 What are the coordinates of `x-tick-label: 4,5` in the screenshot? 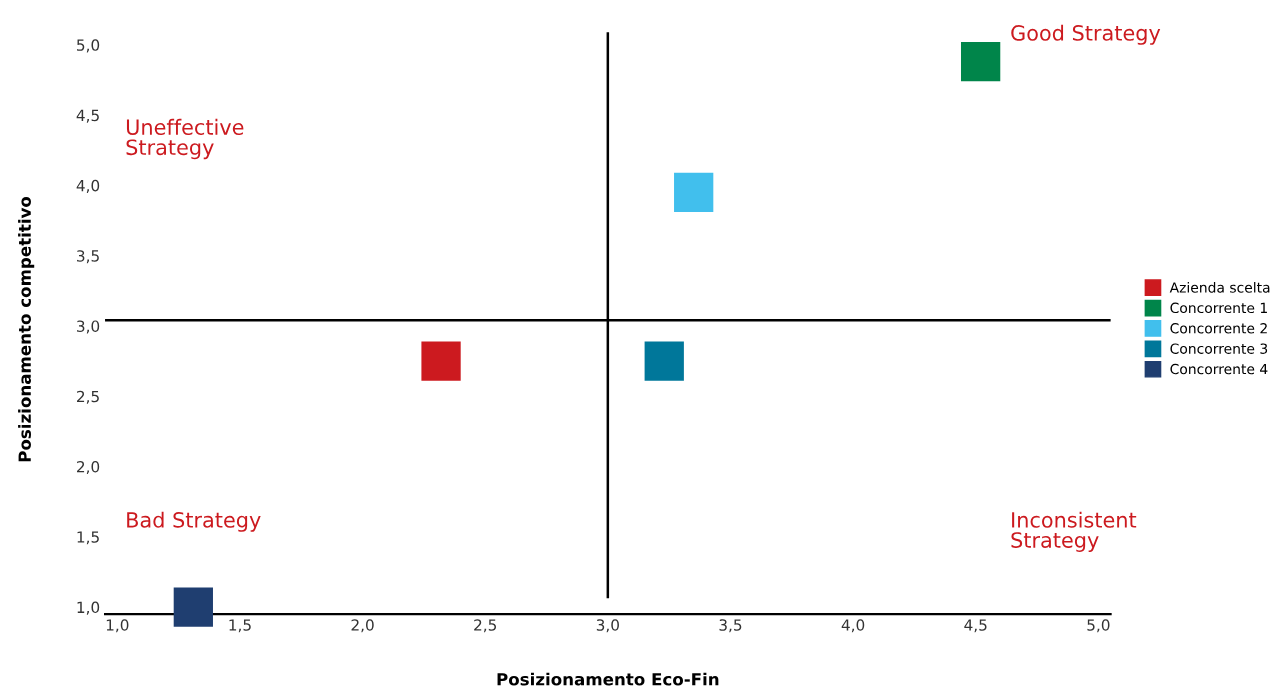 It's located at (975, 626).